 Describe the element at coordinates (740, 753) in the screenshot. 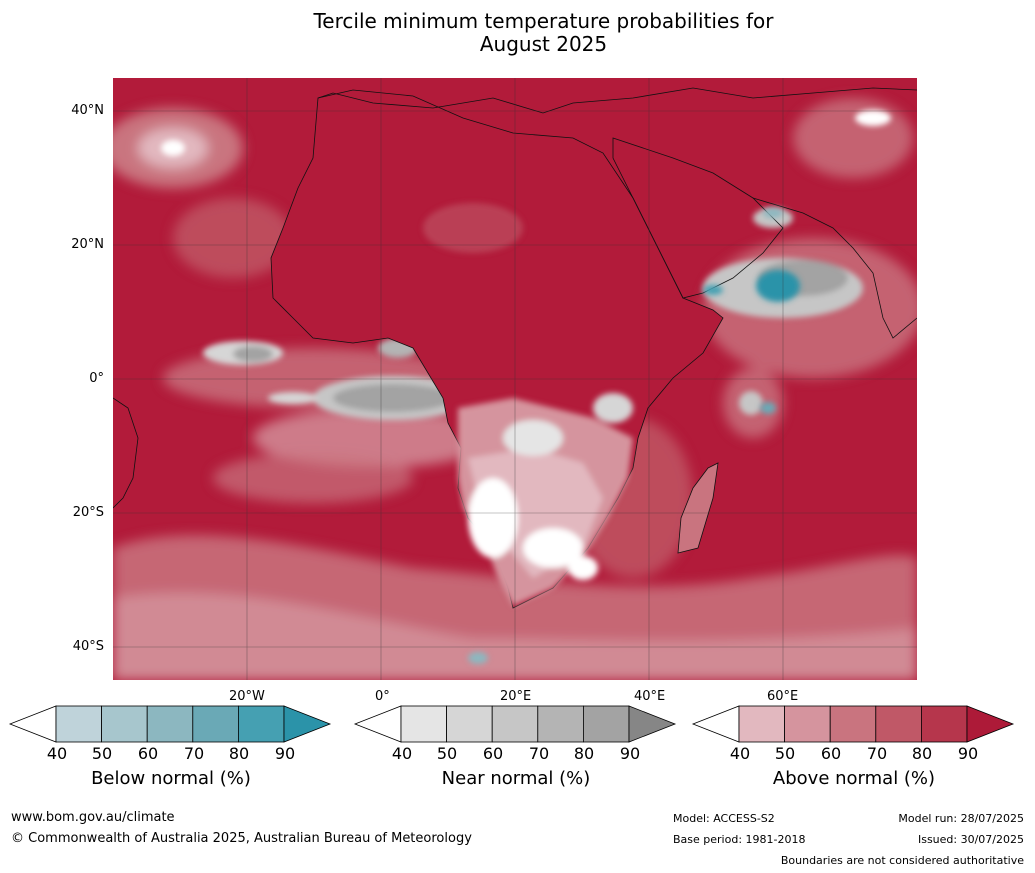

I see `cbar2-tick: 40` at that location.